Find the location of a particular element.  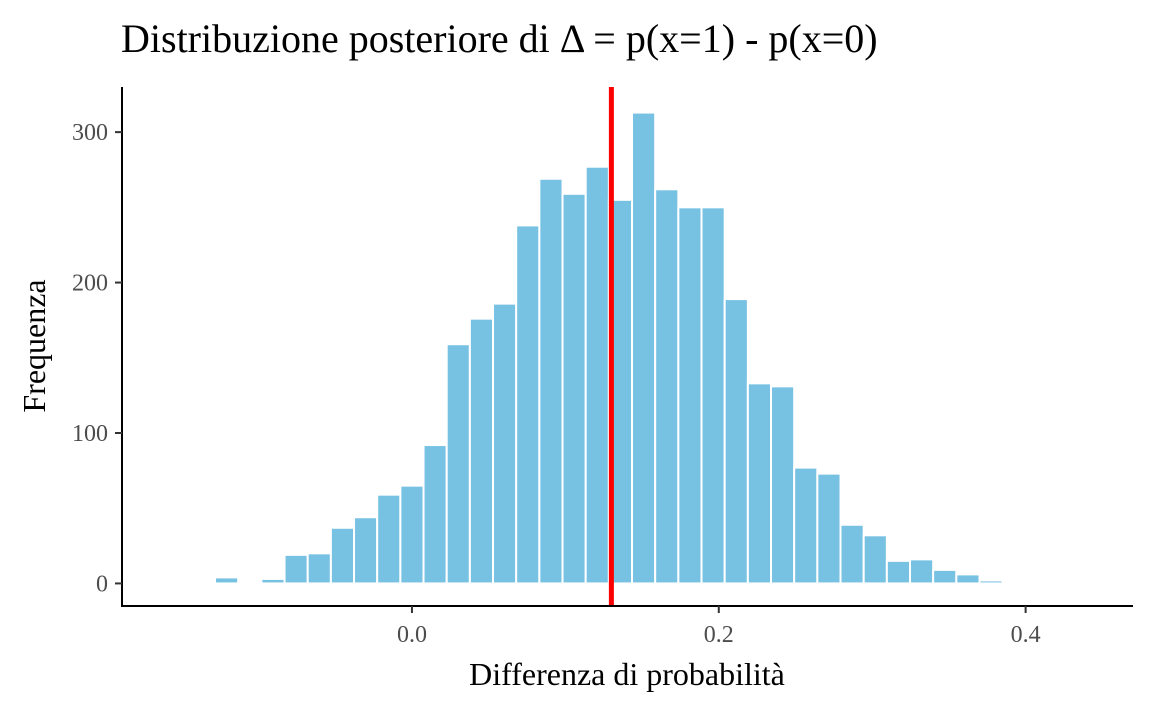

y-tick-label: 100 is located at coordinates (90, 434).